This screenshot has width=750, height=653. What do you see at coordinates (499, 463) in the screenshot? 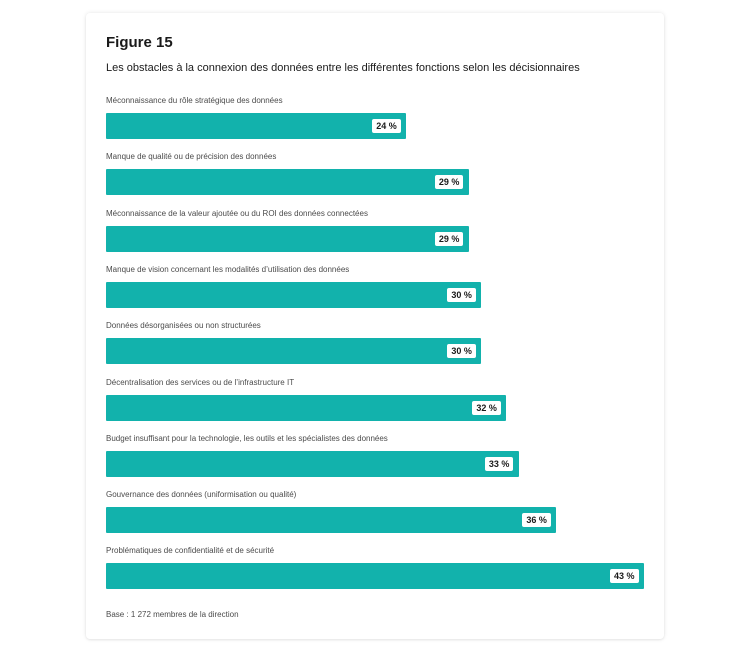
I see `value-label: 33 %` at bounding box center [499, 463].